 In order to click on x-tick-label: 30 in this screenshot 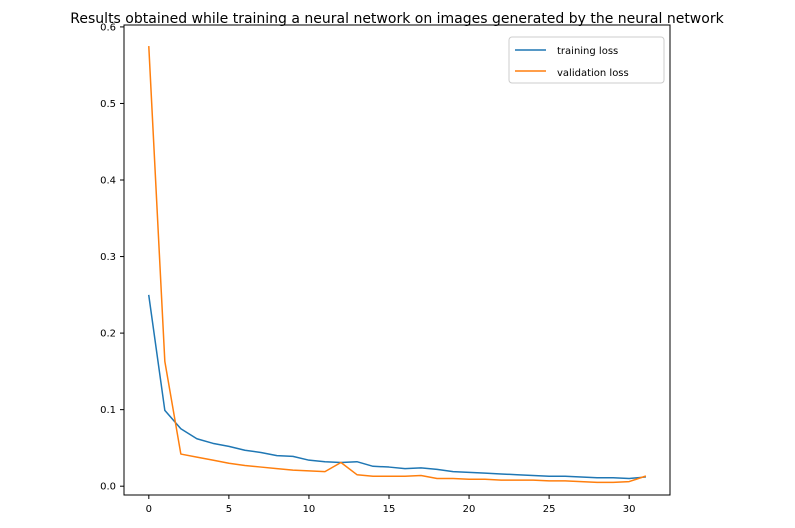, I will do `click(629, 509)`.